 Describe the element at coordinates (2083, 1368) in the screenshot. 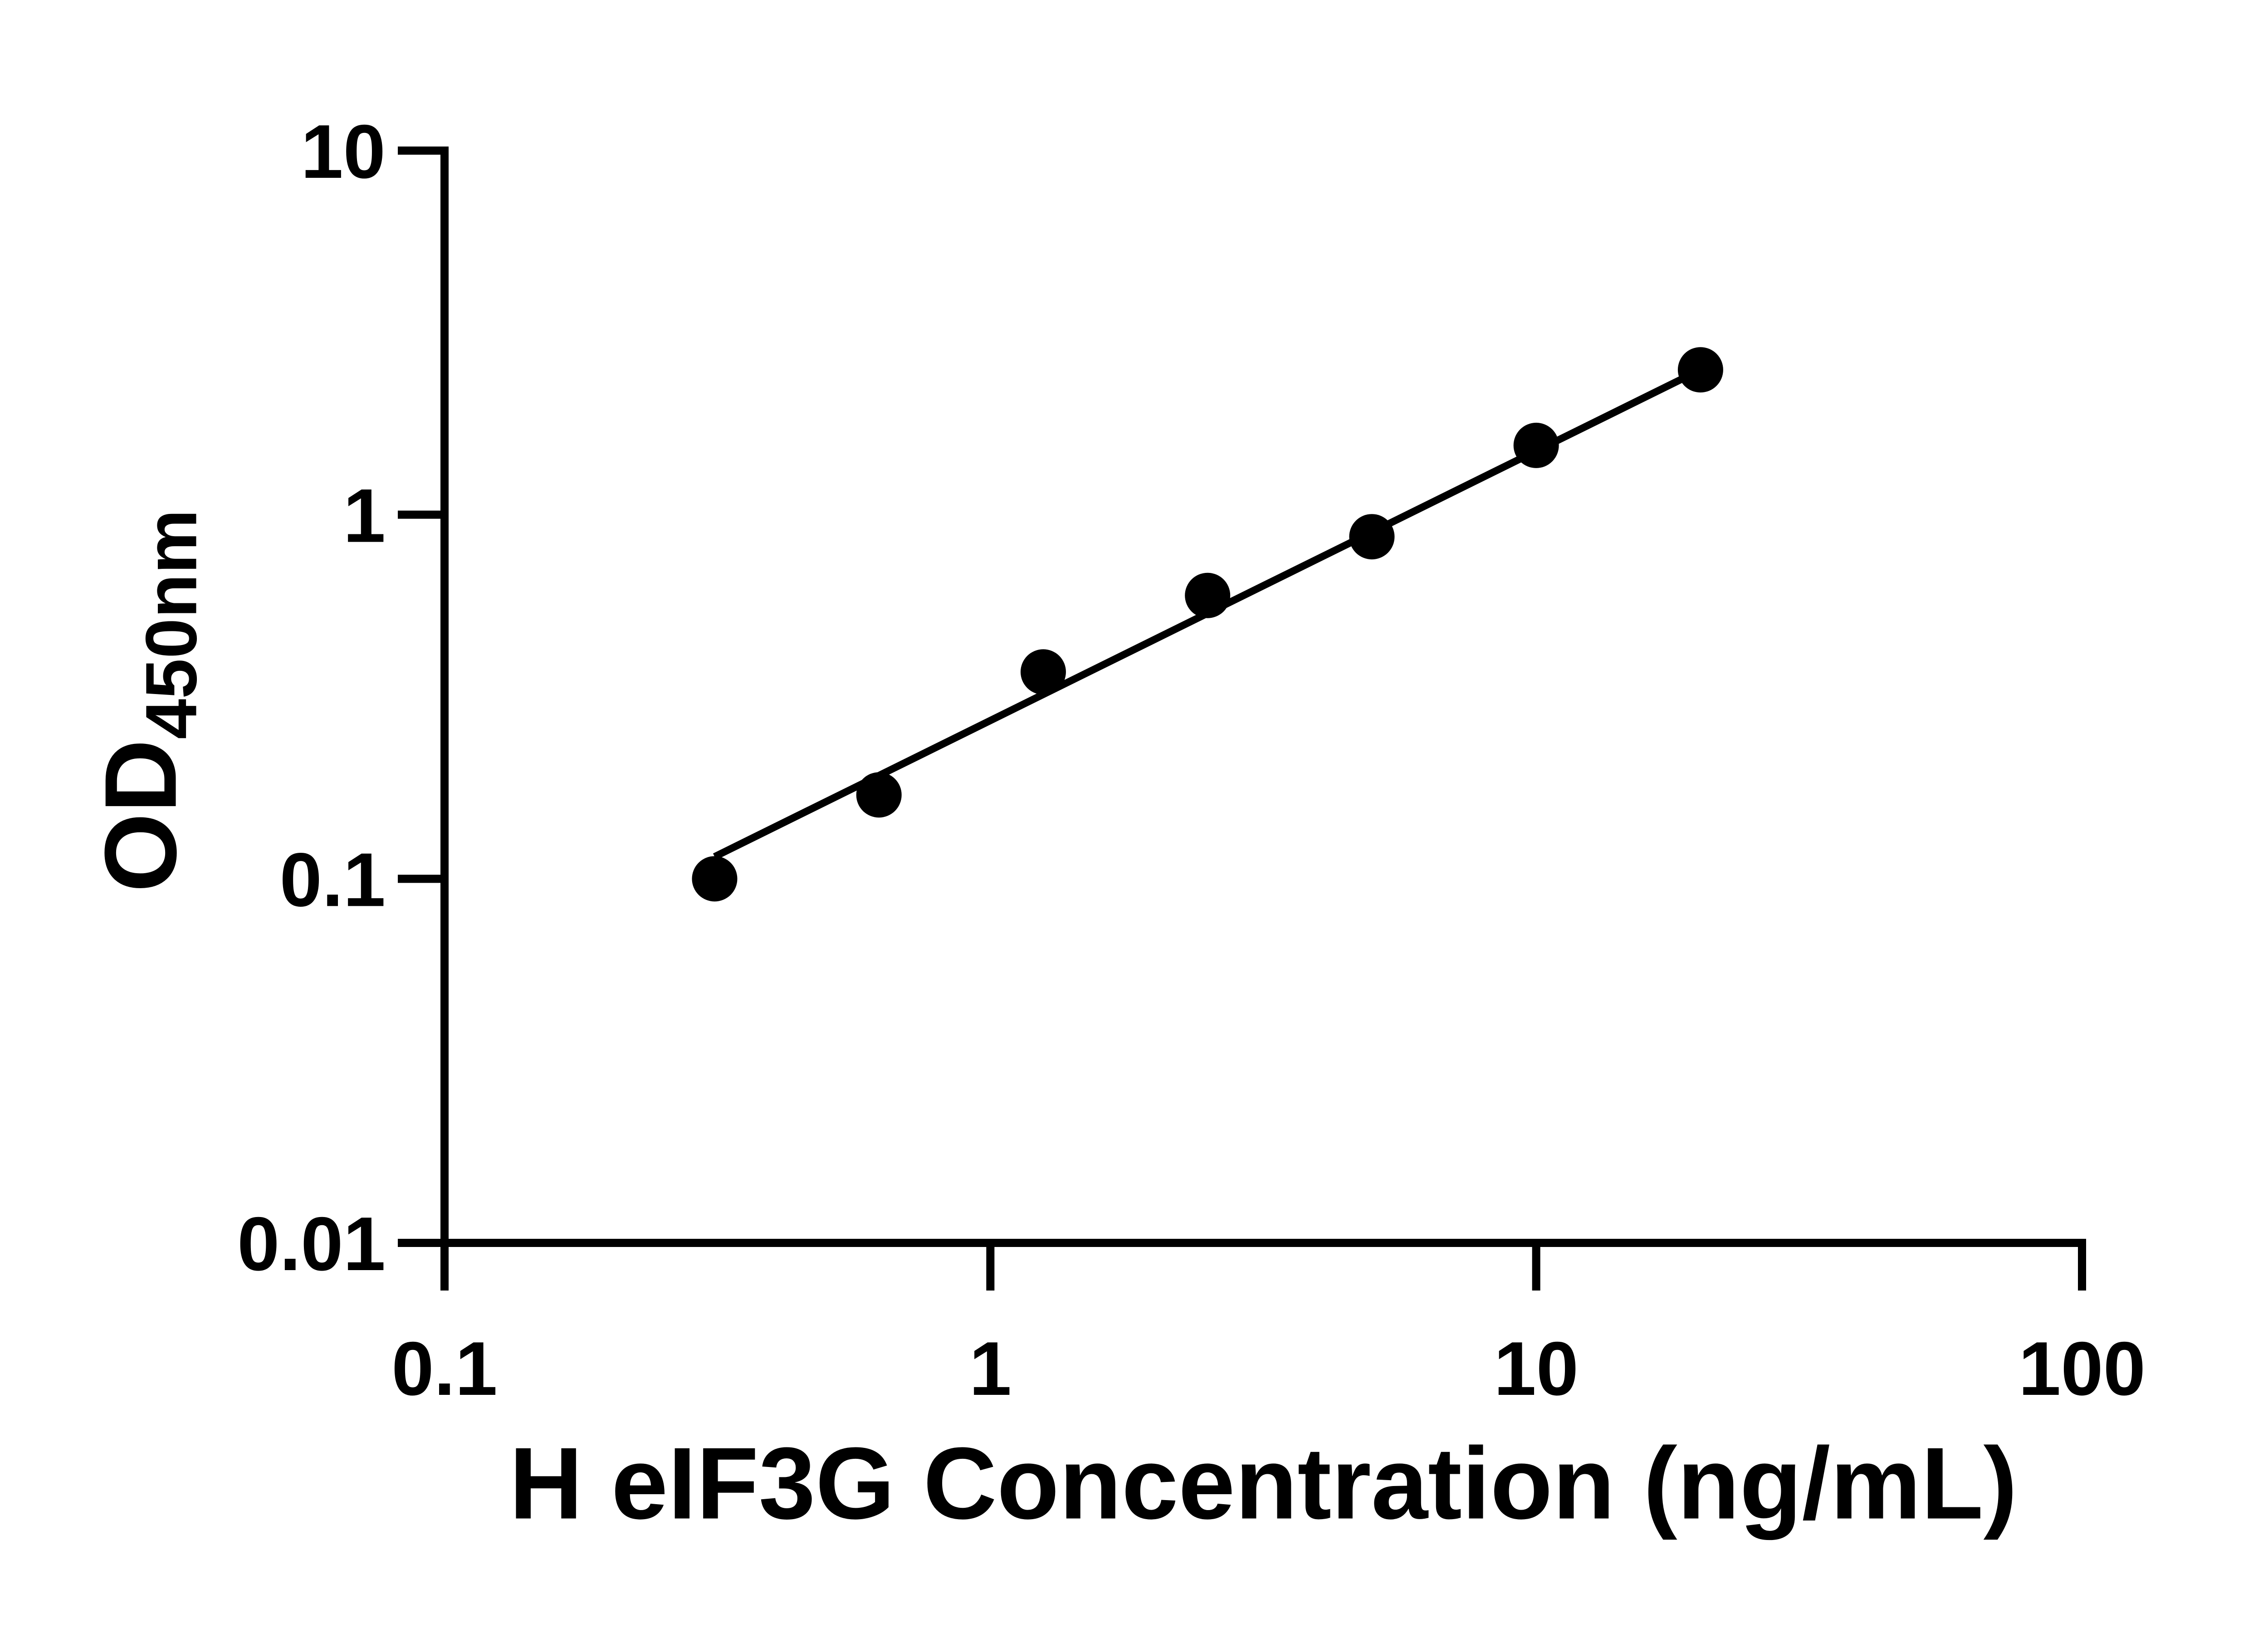

I see `x-tick-label: 100` at that location.